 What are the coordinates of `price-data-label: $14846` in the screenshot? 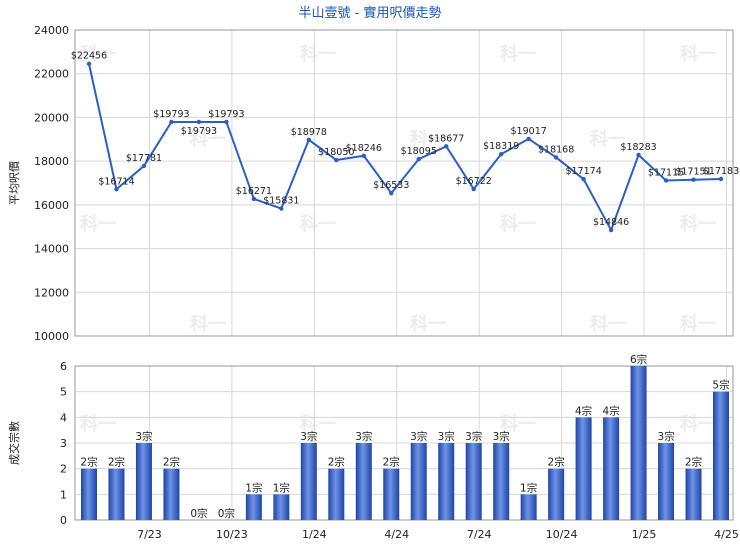 It's located at (611, 222).